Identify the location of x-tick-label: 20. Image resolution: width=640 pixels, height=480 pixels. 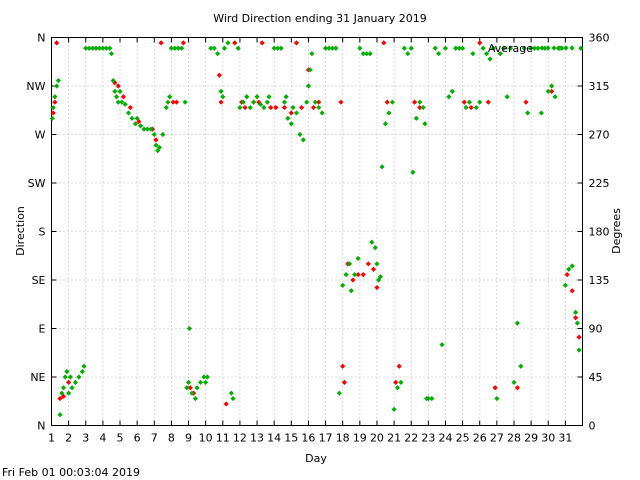
(377, 438).